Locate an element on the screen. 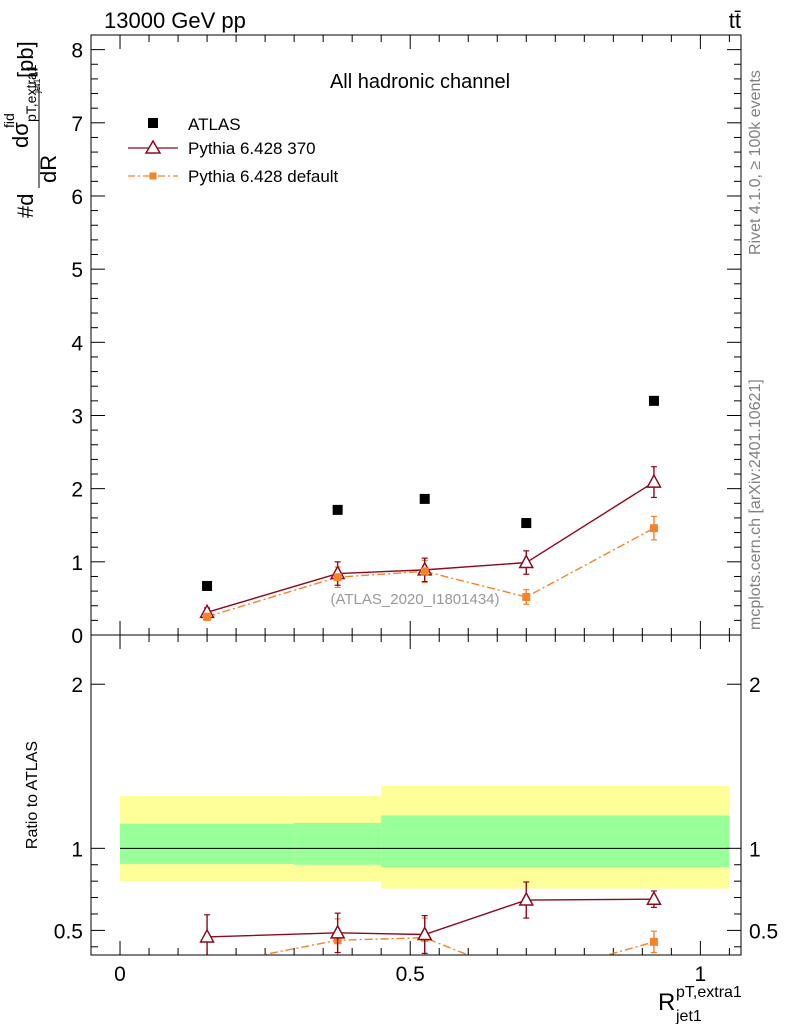 Image resolution: width=786 pixels, height=1024 pixels. main-y-tick-label: 1 is located at coordinates (77, 563).